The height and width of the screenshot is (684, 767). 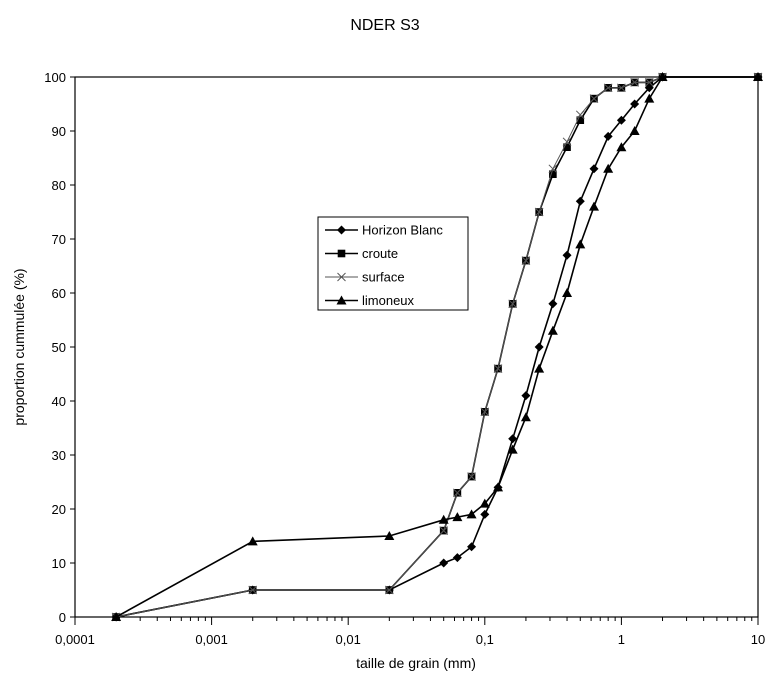 I want to click on y-tick-label: 30, so click(x=59, y=455).